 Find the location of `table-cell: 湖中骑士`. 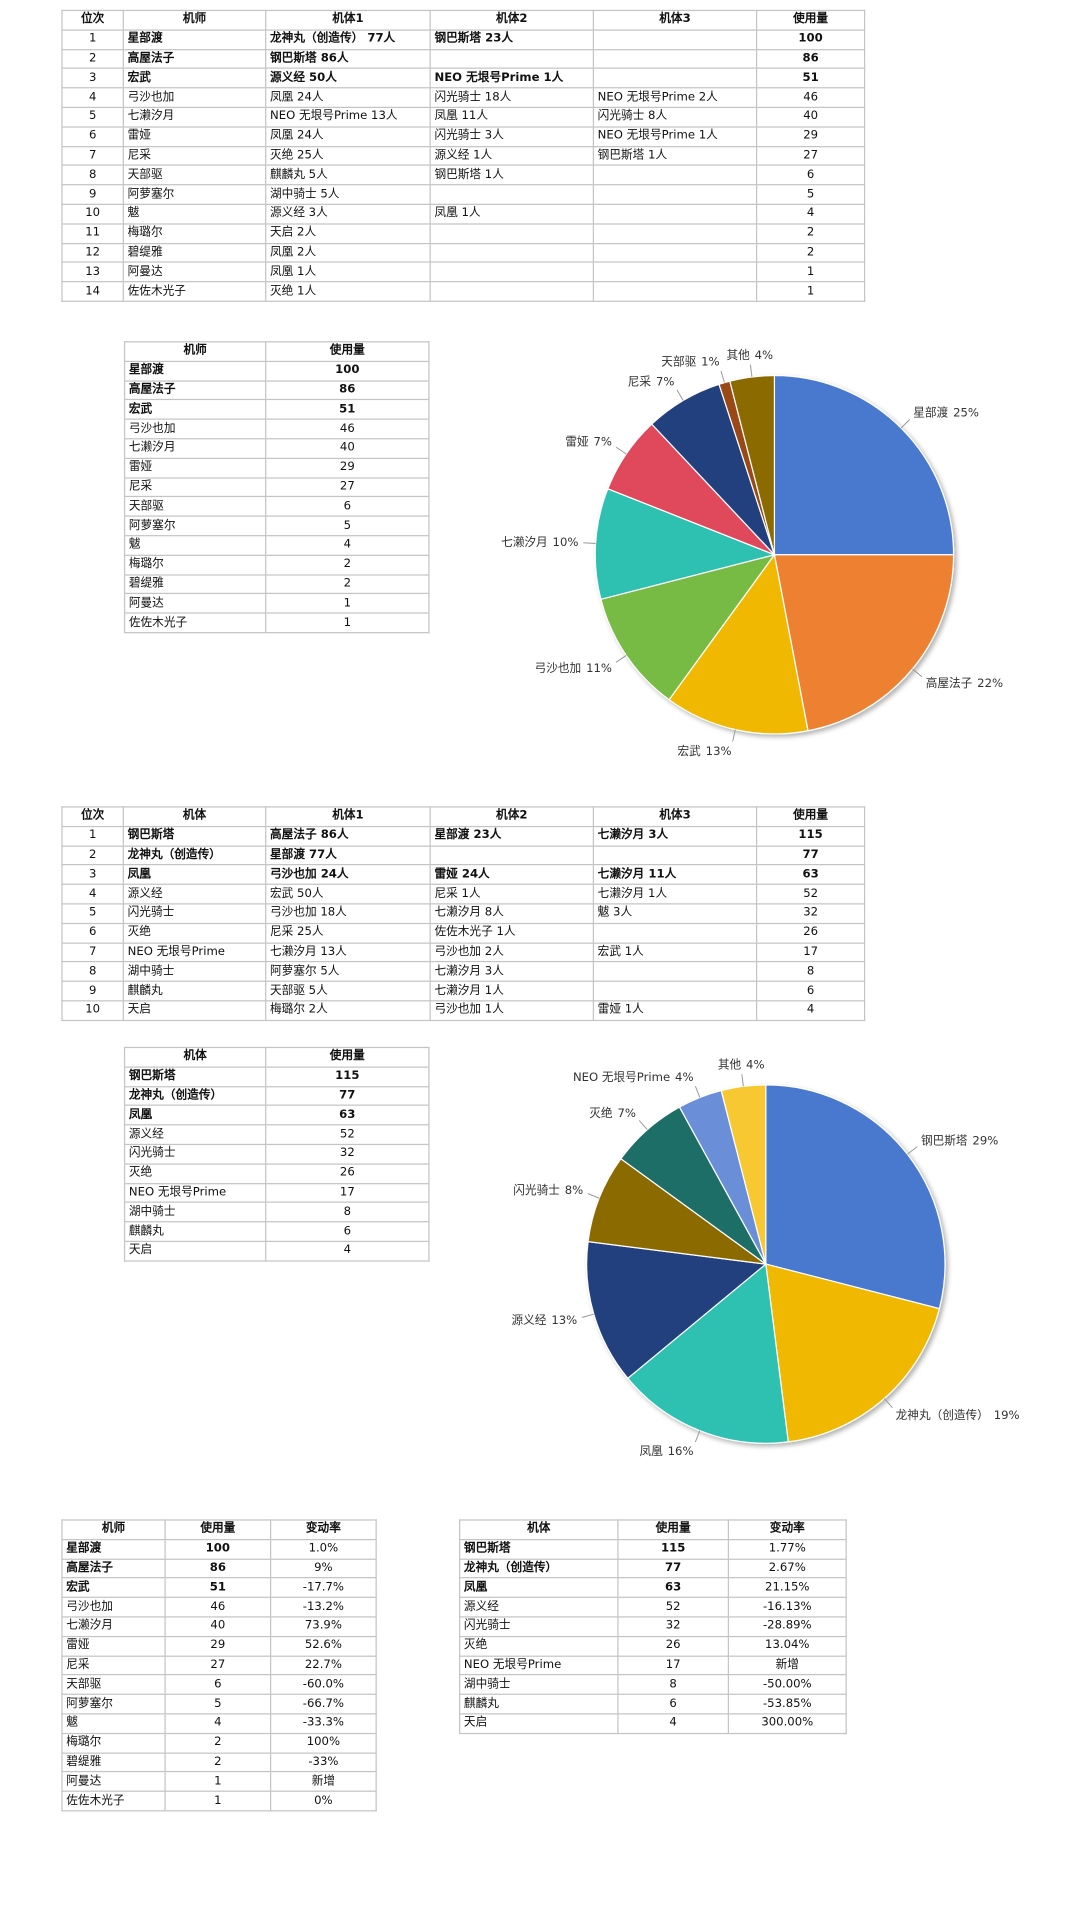

table-cell: 湖中骑士 is located at coordinates (194, 972).